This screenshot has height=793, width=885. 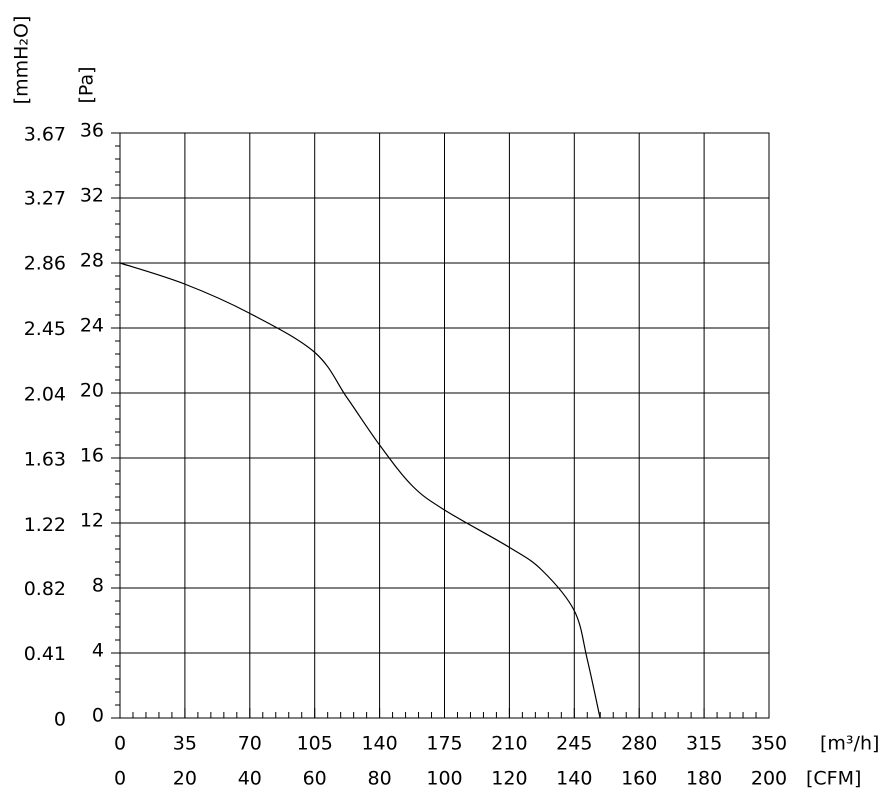 What do you see at coordinates (45, 589) in the screenshot?
I see `y2-tick-label: 0.82` at bounding box center [45, 589].